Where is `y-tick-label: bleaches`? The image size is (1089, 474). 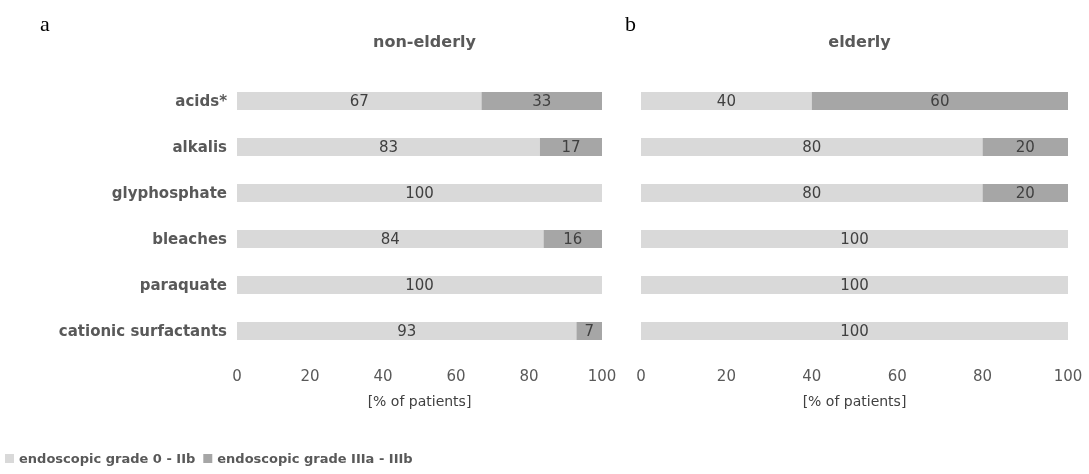
y-tick-label: bleaches is located at coordinates (190, 239).